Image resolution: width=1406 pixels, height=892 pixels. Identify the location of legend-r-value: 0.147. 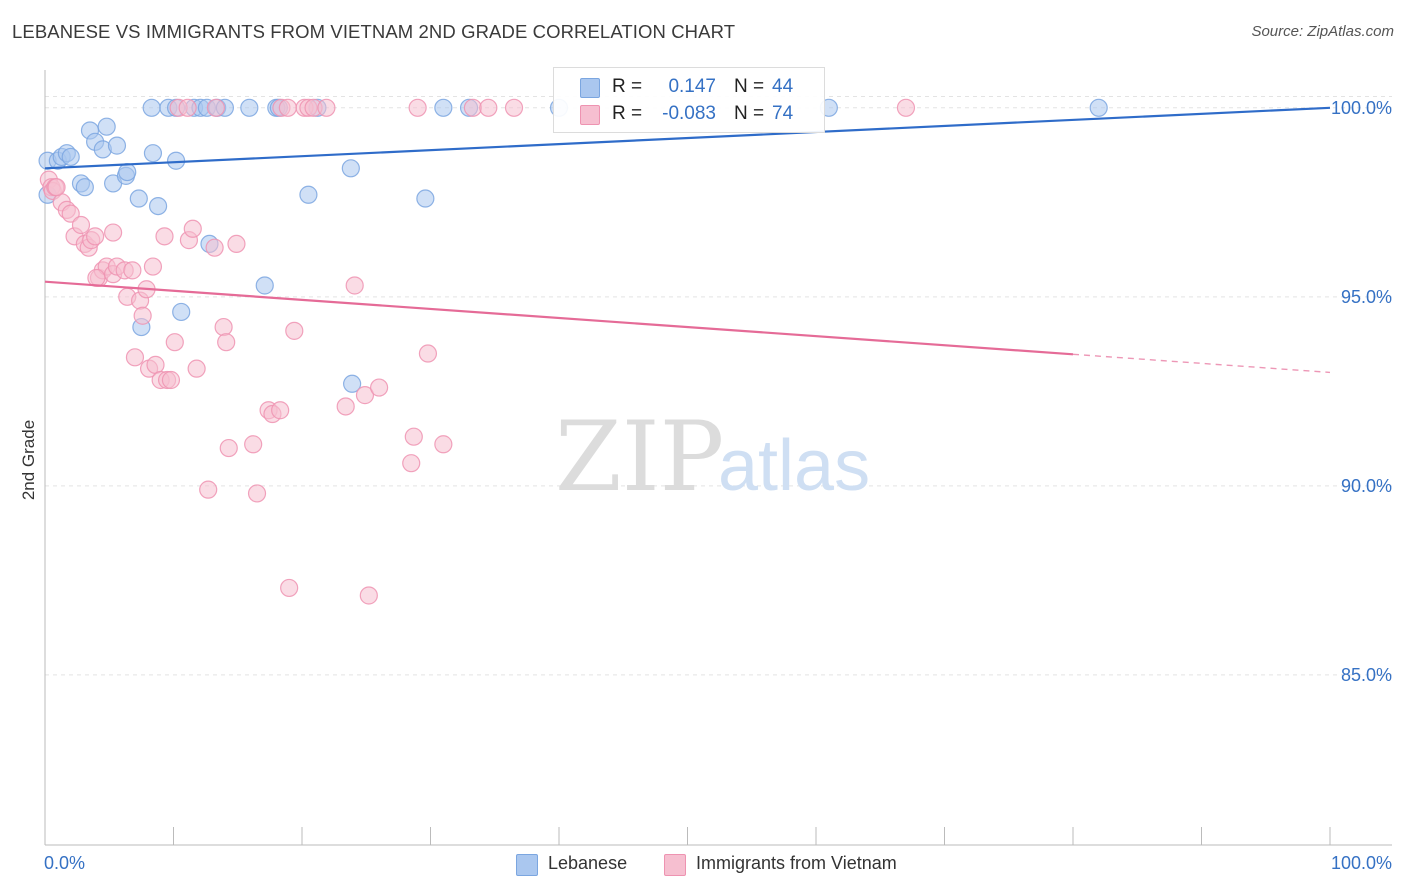
(692, 86).